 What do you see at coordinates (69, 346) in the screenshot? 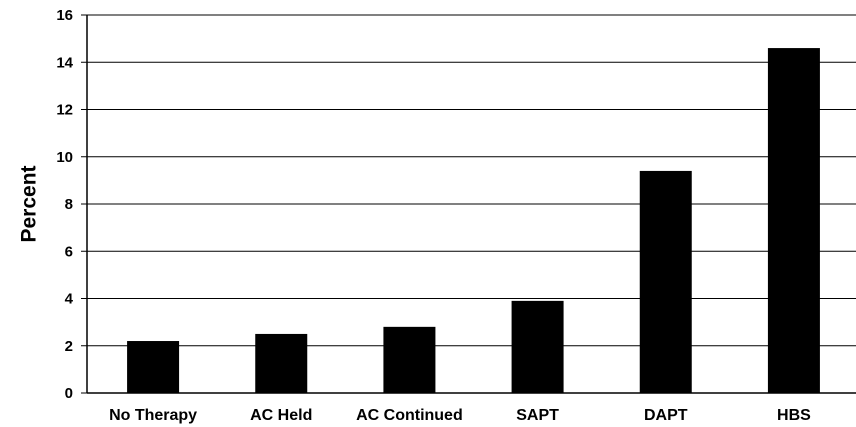
I see `y-tick-label: 2` at bounding box center [69, 346].